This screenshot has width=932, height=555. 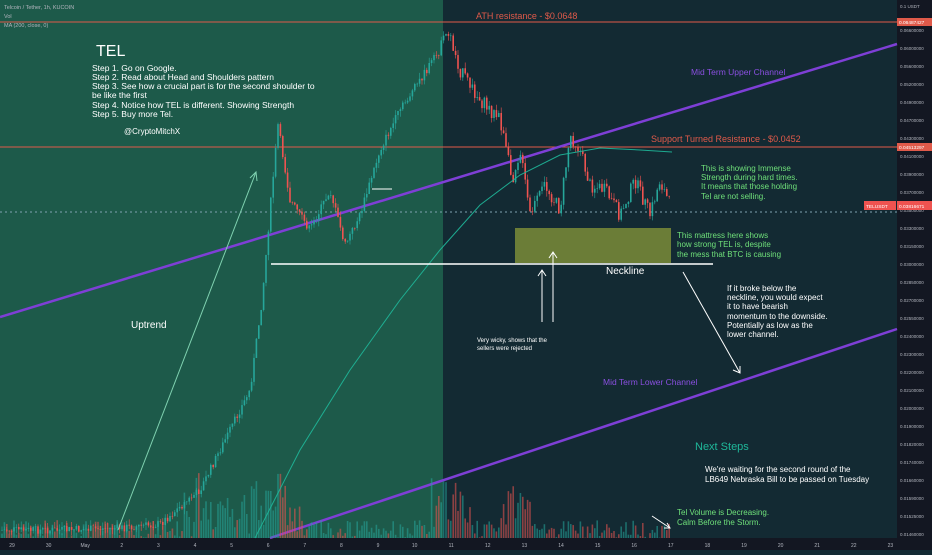 I want to click on price-axis-tick: 0.01660000, so click(x=912, y=480).